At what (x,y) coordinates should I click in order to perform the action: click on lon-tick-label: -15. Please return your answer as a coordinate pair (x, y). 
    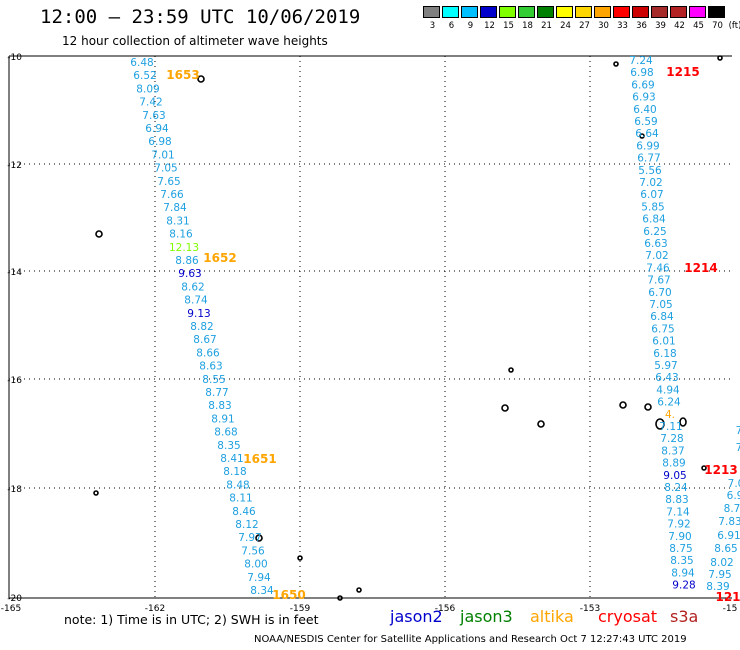
    Looking at the image, I should click on (730, 609).